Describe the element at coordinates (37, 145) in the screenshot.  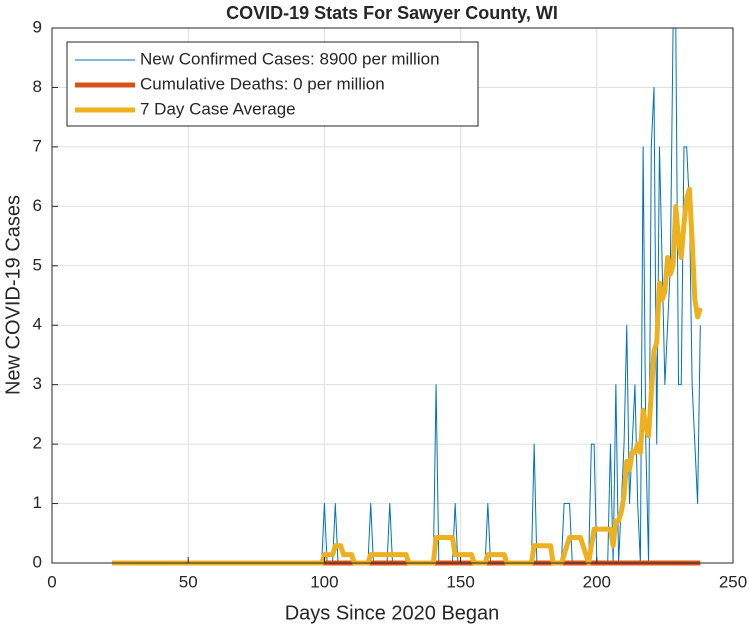
I see `y-tick-label: 7` at that location.